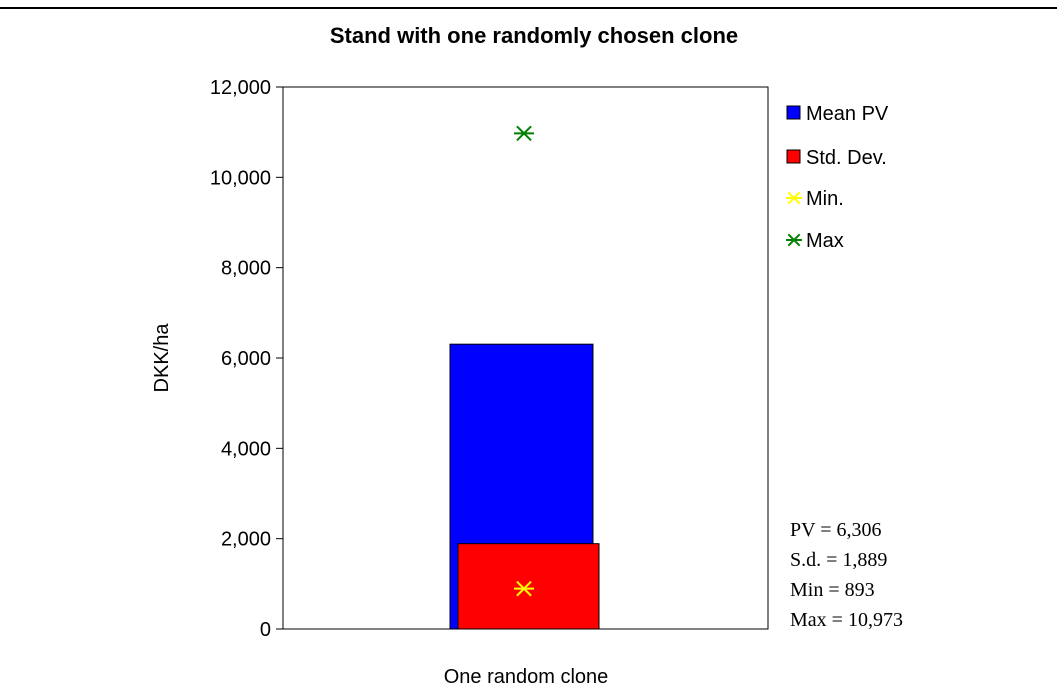 The width and height of the screenshot is (1057, 692). What do you see at coordinates (846, 158) in the screenshot?
I see `legend-label: Std. Dev.` at bounding box center [846, 158].